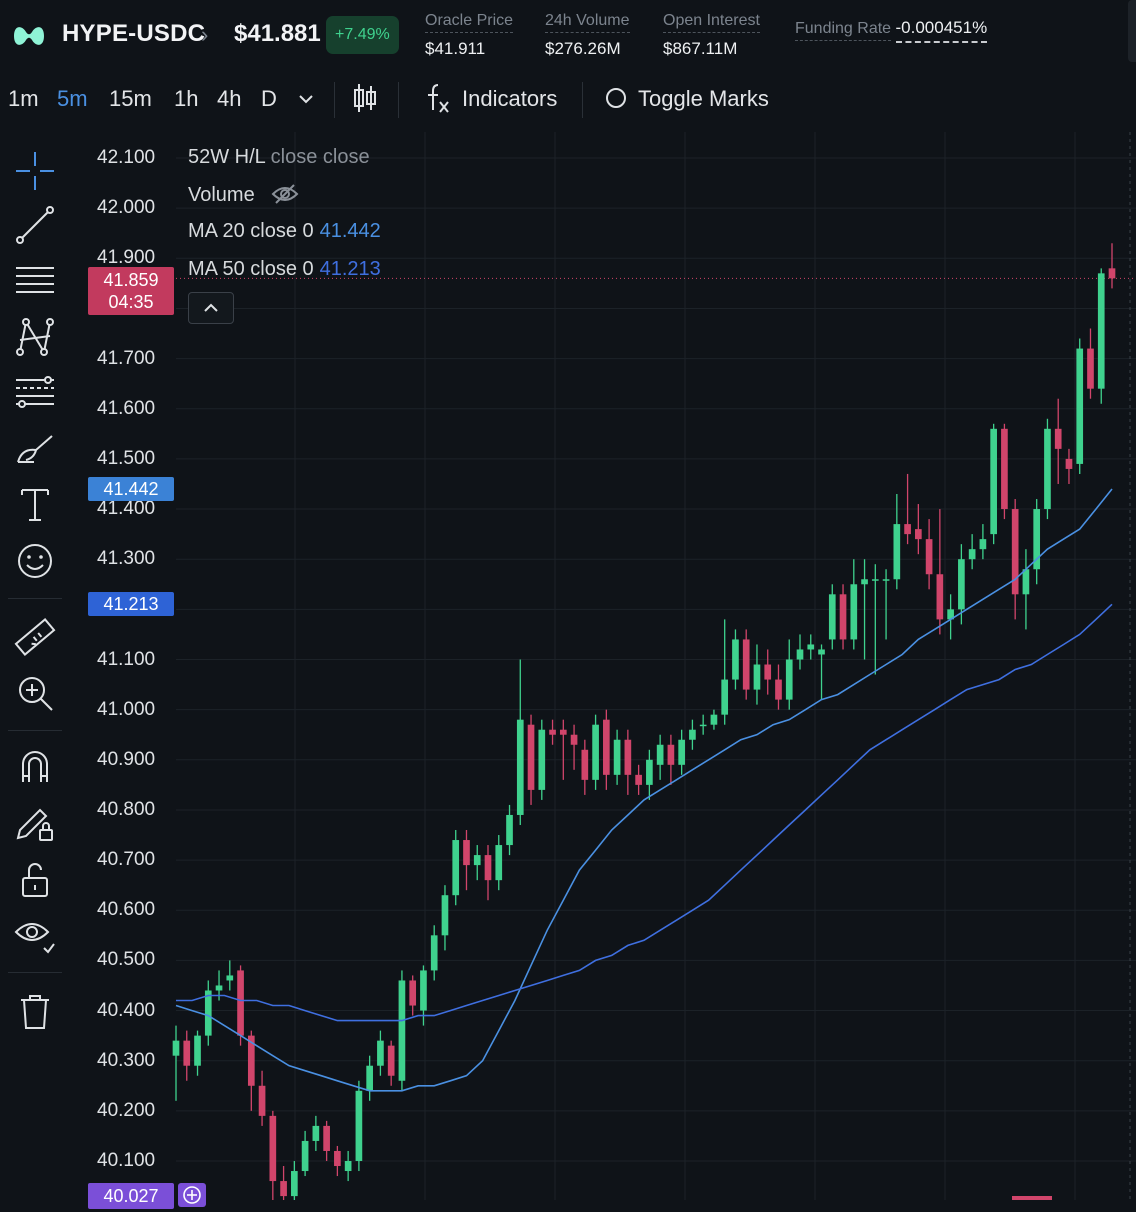 Image resolution: width=1136 pixels, height=1212 pixels. I want to click on function-icon, so click(438, 98).